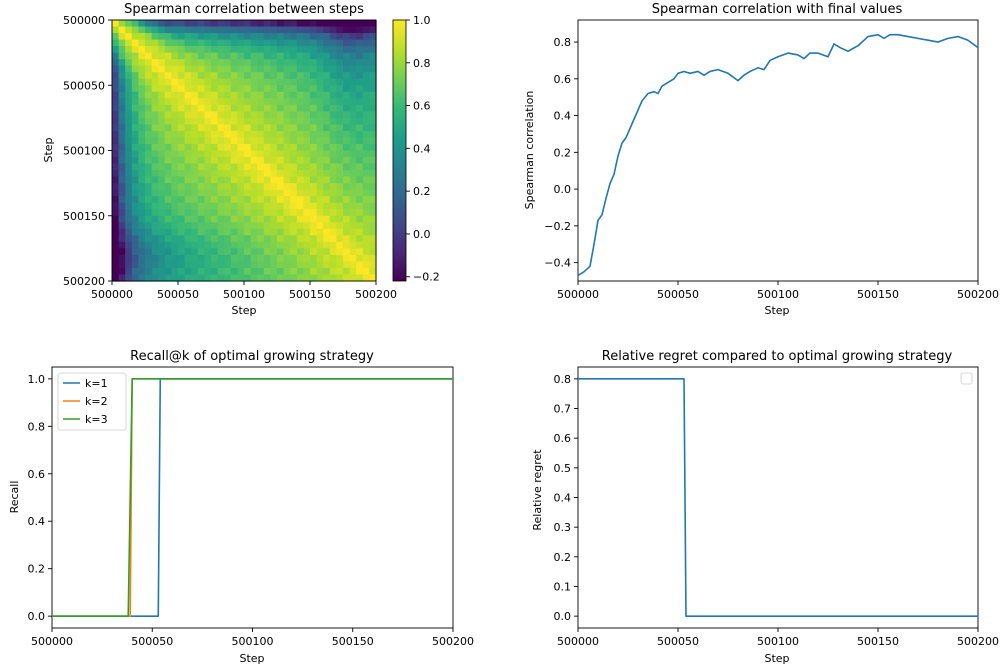 The height and width of the screenshot is (668, 1002). Describe the element at coordinates (14, 497) in the screenshot. I see `recall-y-axis-label: Recall` at that location.